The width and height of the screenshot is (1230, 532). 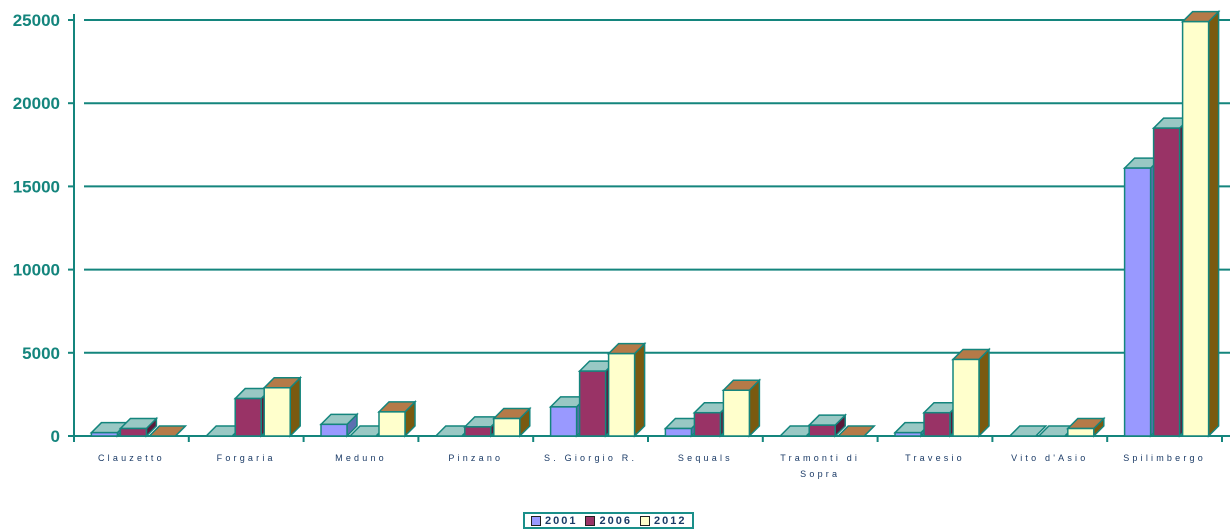 I want to click on y-tick-label: 20000, so click(x=36, y=103).